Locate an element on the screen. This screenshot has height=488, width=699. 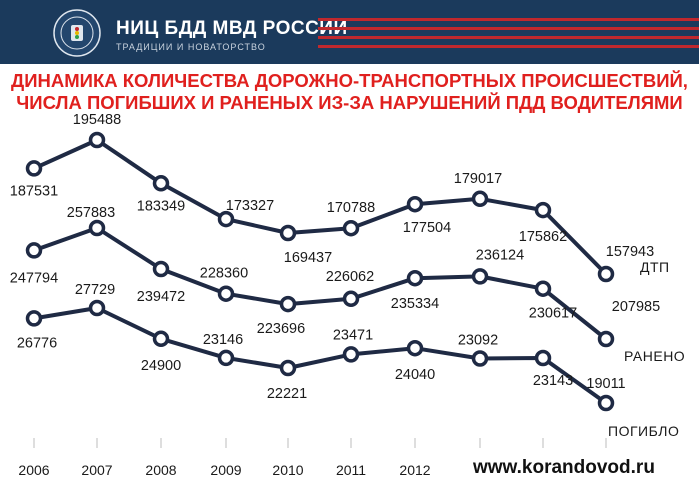
data-label: 177504 is located at coordinates (427, 228).